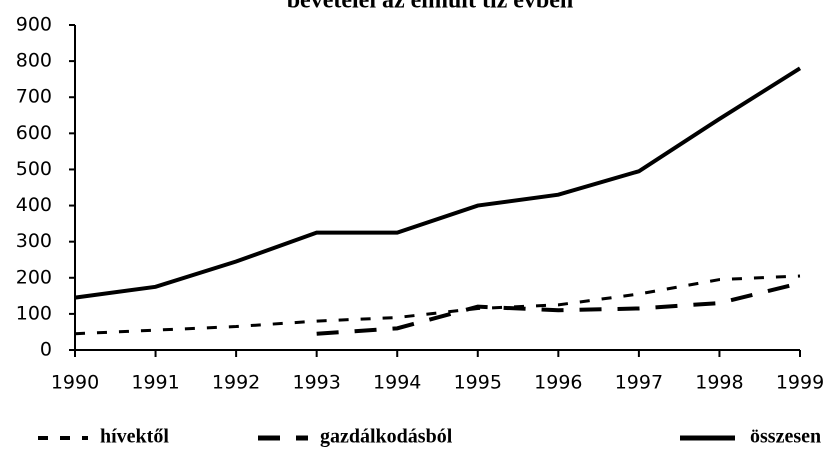  I want to click on y-tick-label: 500, so click(34, 169).